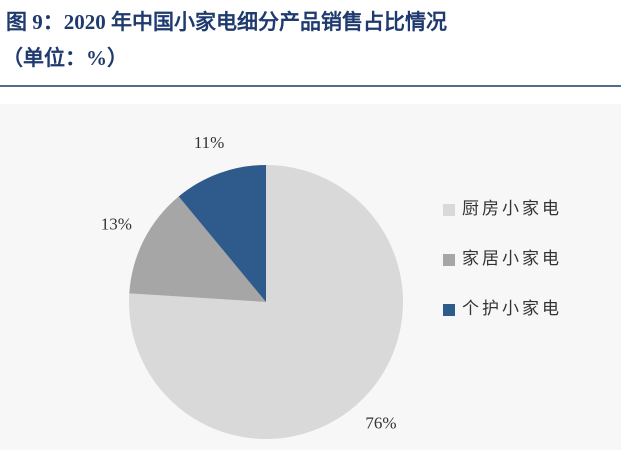  Describe the element at coordinates (512, 258) in the screenshot. I see `legend-label: 家居小家电` at that location.